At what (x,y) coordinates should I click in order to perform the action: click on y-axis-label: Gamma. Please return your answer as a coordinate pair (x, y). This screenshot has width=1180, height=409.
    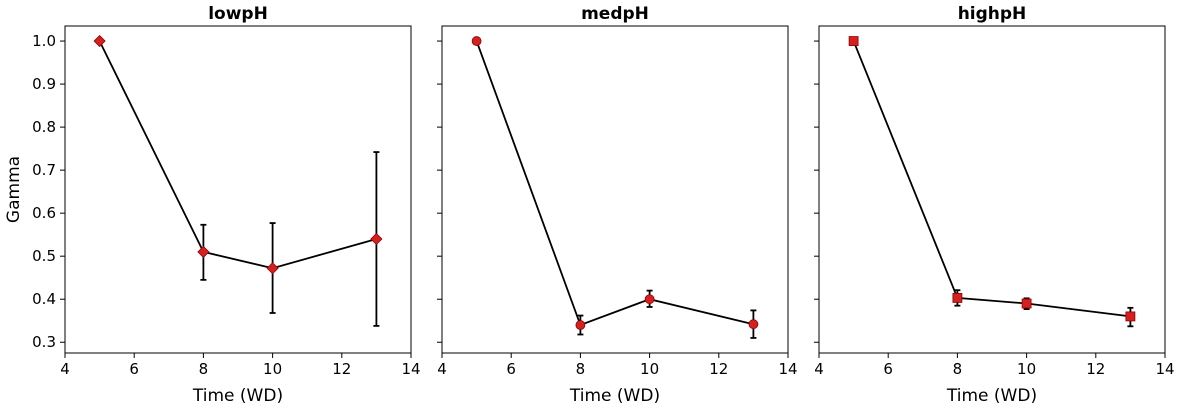
    Looking at the image, I should click on (14, 189).